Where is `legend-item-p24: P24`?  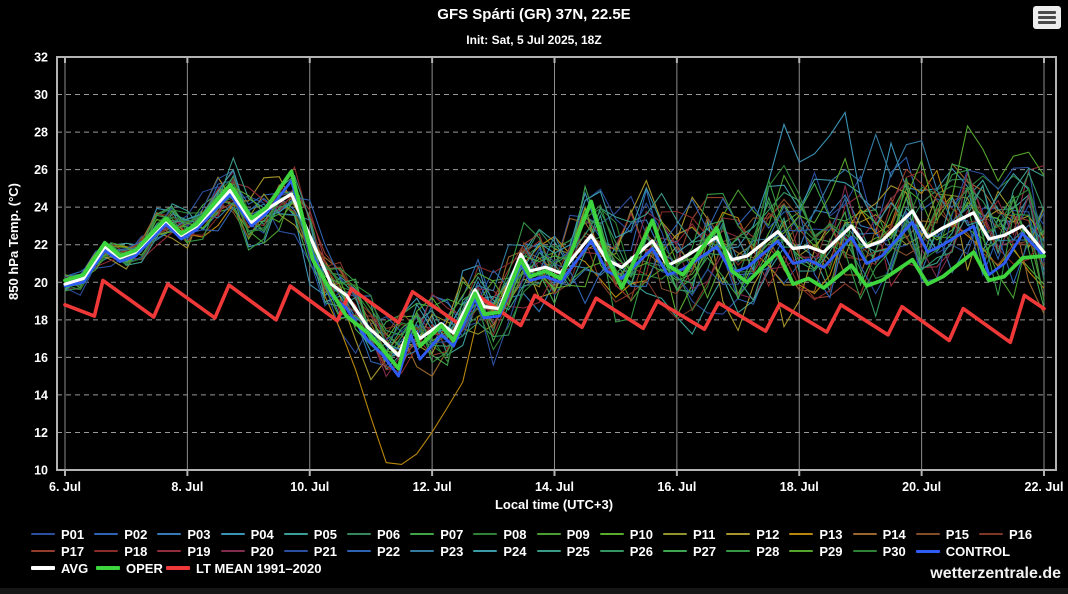
legend-item-p24: P24 is located at coordinates (500, 551).